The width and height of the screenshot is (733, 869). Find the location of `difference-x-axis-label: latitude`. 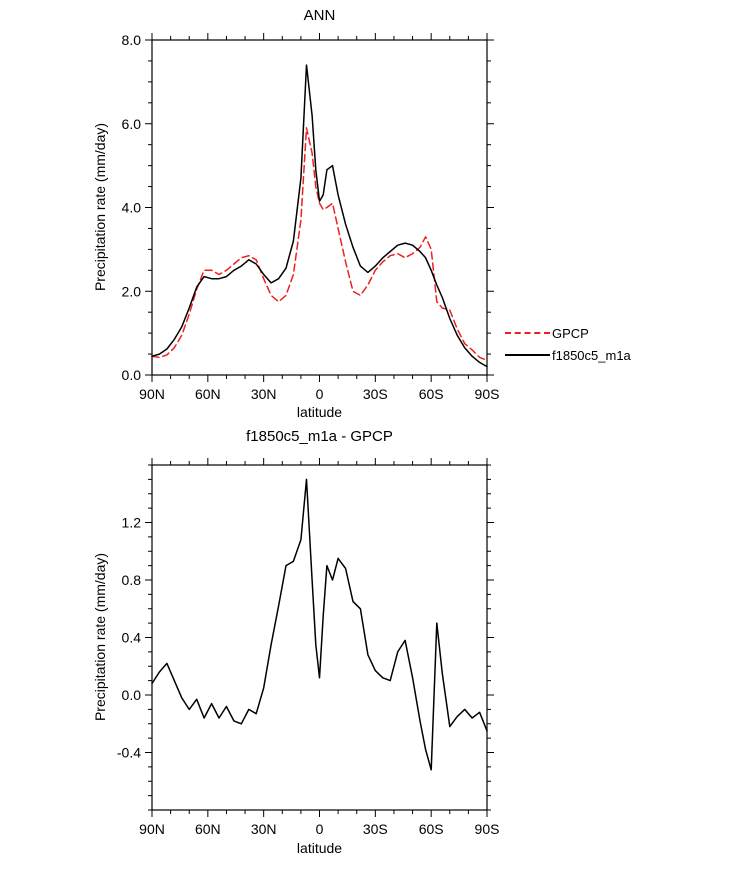

difference-x-axis-label: latitude is located at coordinates (319, 848).